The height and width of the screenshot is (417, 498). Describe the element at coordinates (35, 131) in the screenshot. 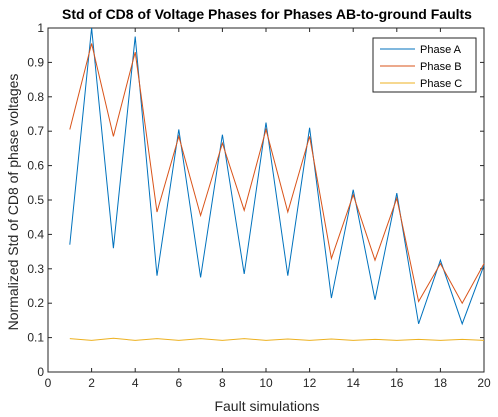

I see `y-tick-label: 0.7` at that location.